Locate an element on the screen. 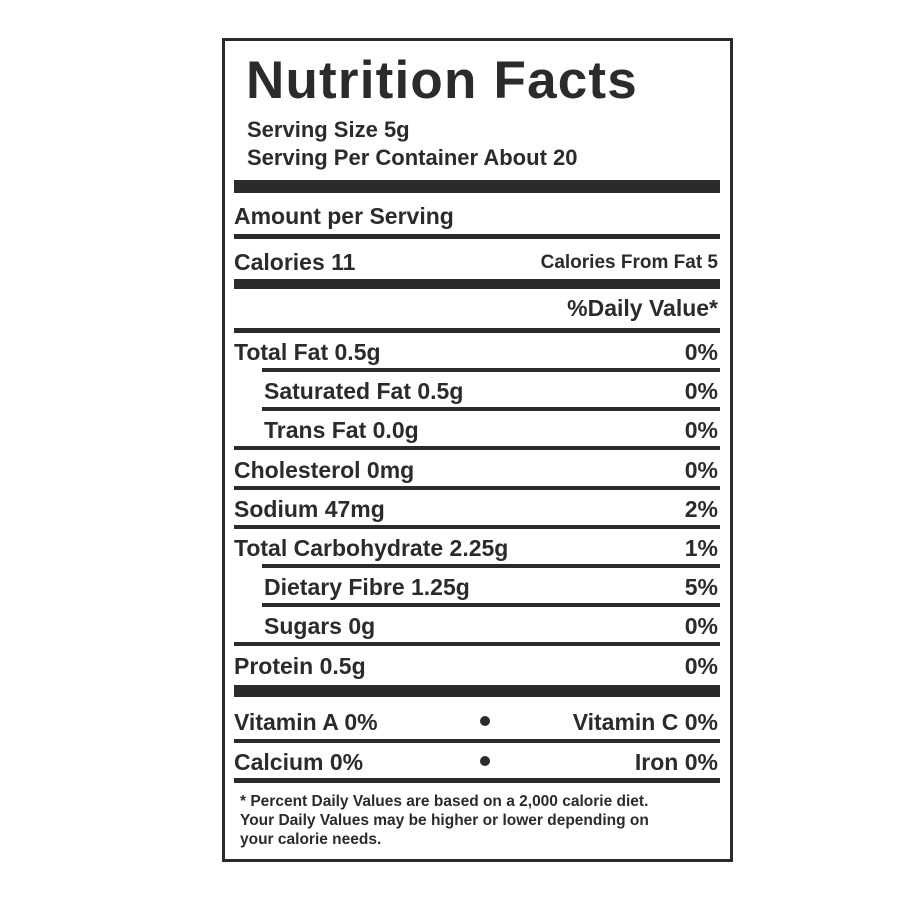 This screenshot has width=900, height=900. vitamin: Vitamin A 0% is located at coordinates (306, 722).